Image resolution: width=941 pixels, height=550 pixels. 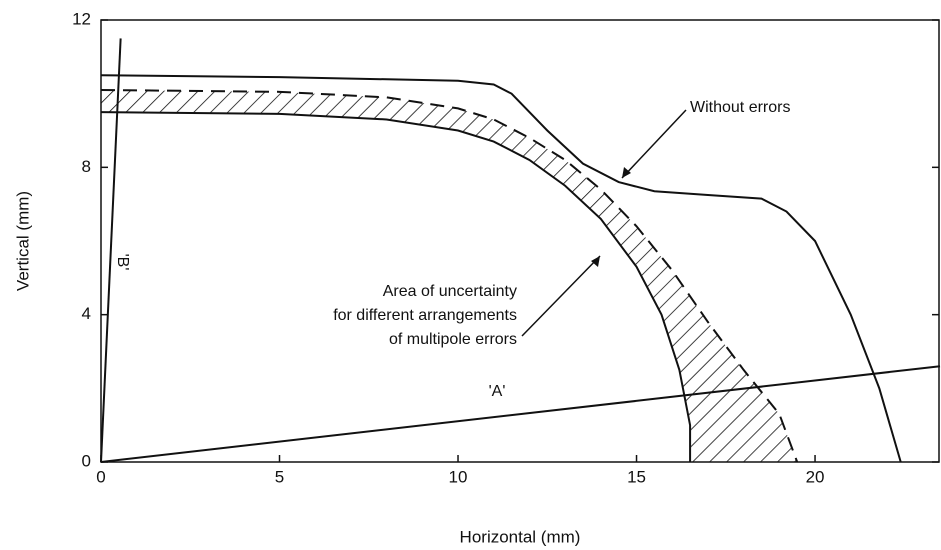 I want to click on annotation: of multipole errors, so click(x=453, y=339).